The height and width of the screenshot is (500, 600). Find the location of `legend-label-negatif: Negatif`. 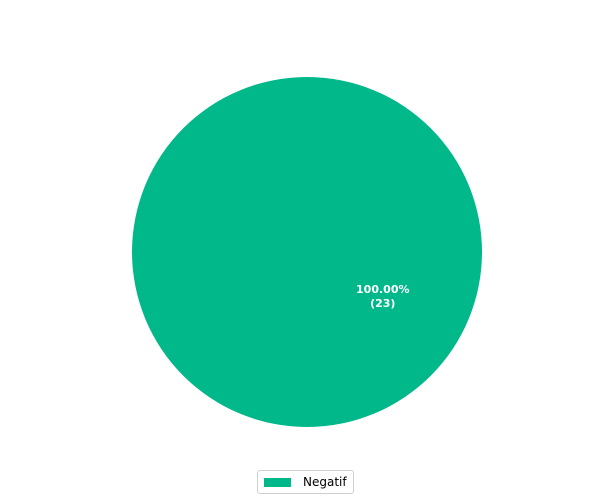

legend-label-negatif: Negatif is located at coordinates (325, 482).